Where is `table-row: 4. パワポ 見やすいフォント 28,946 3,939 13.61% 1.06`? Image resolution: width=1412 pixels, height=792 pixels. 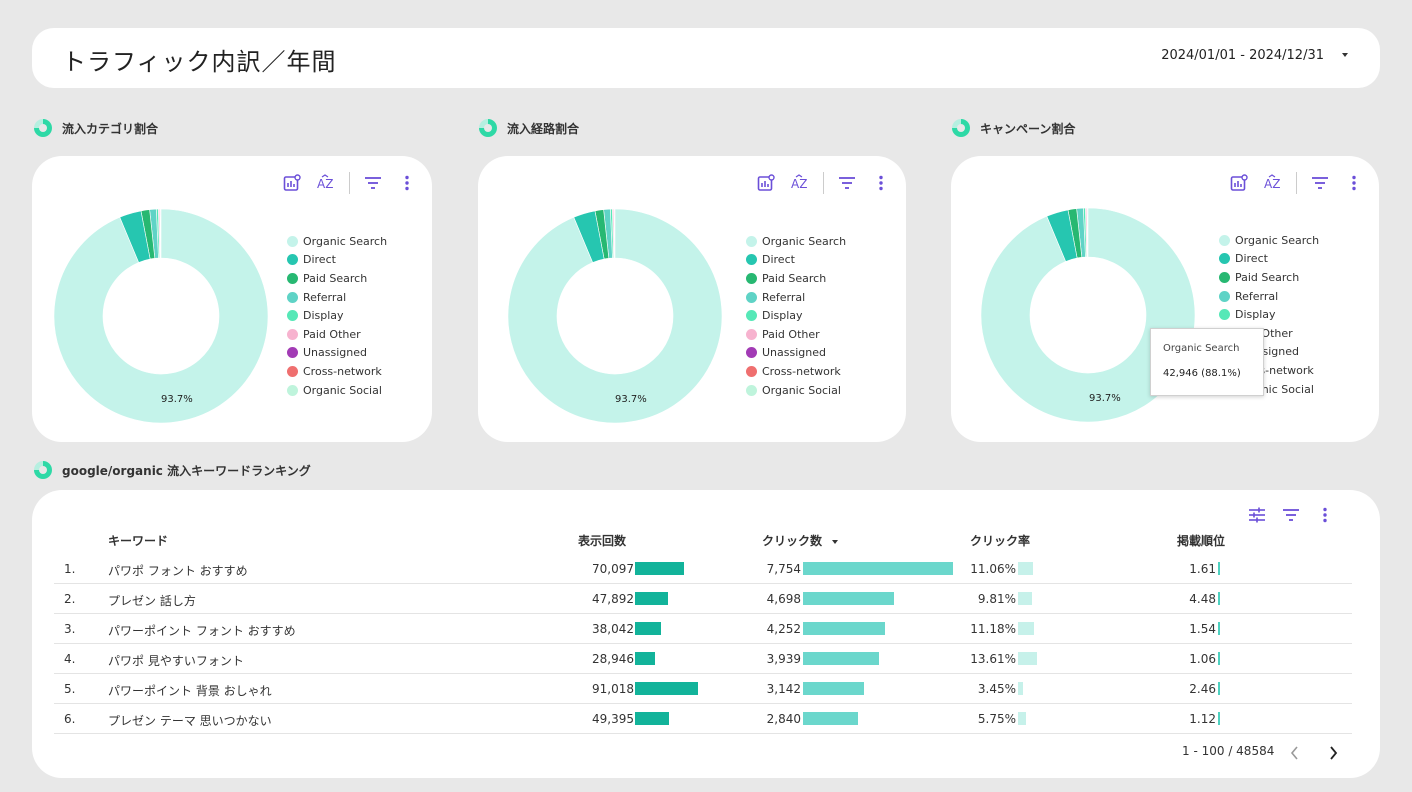 table-row: 4. パワポ 見やすいフォント 28,946 3,939 13.61% 1.06 is located at coordinates (703, 659).